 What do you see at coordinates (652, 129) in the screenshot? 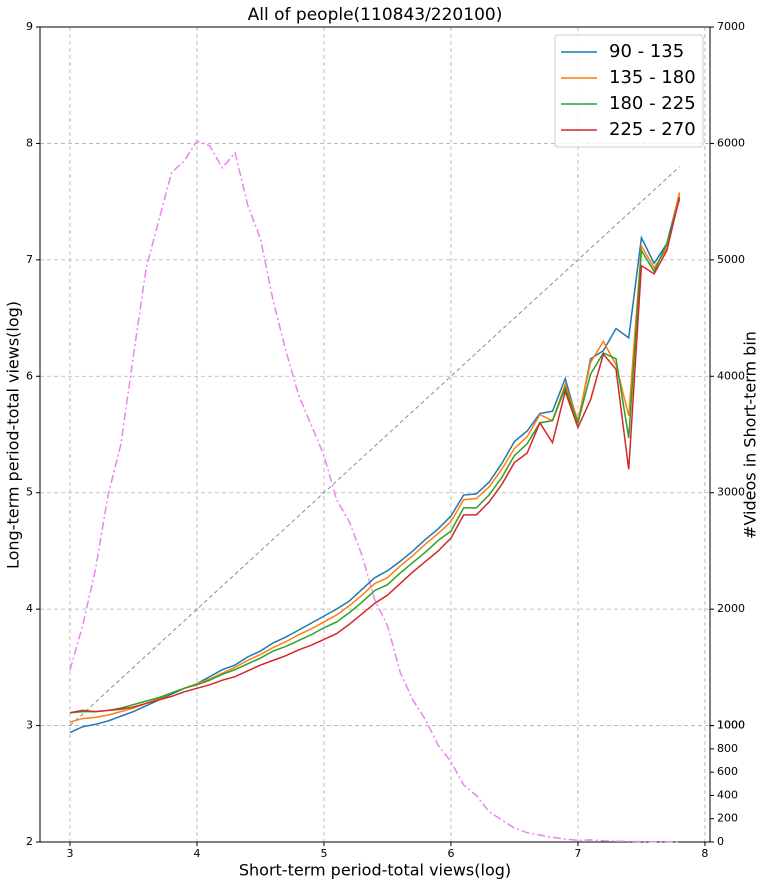
I see `legend-label: 225 - 270` at bounding box center [652, 129].